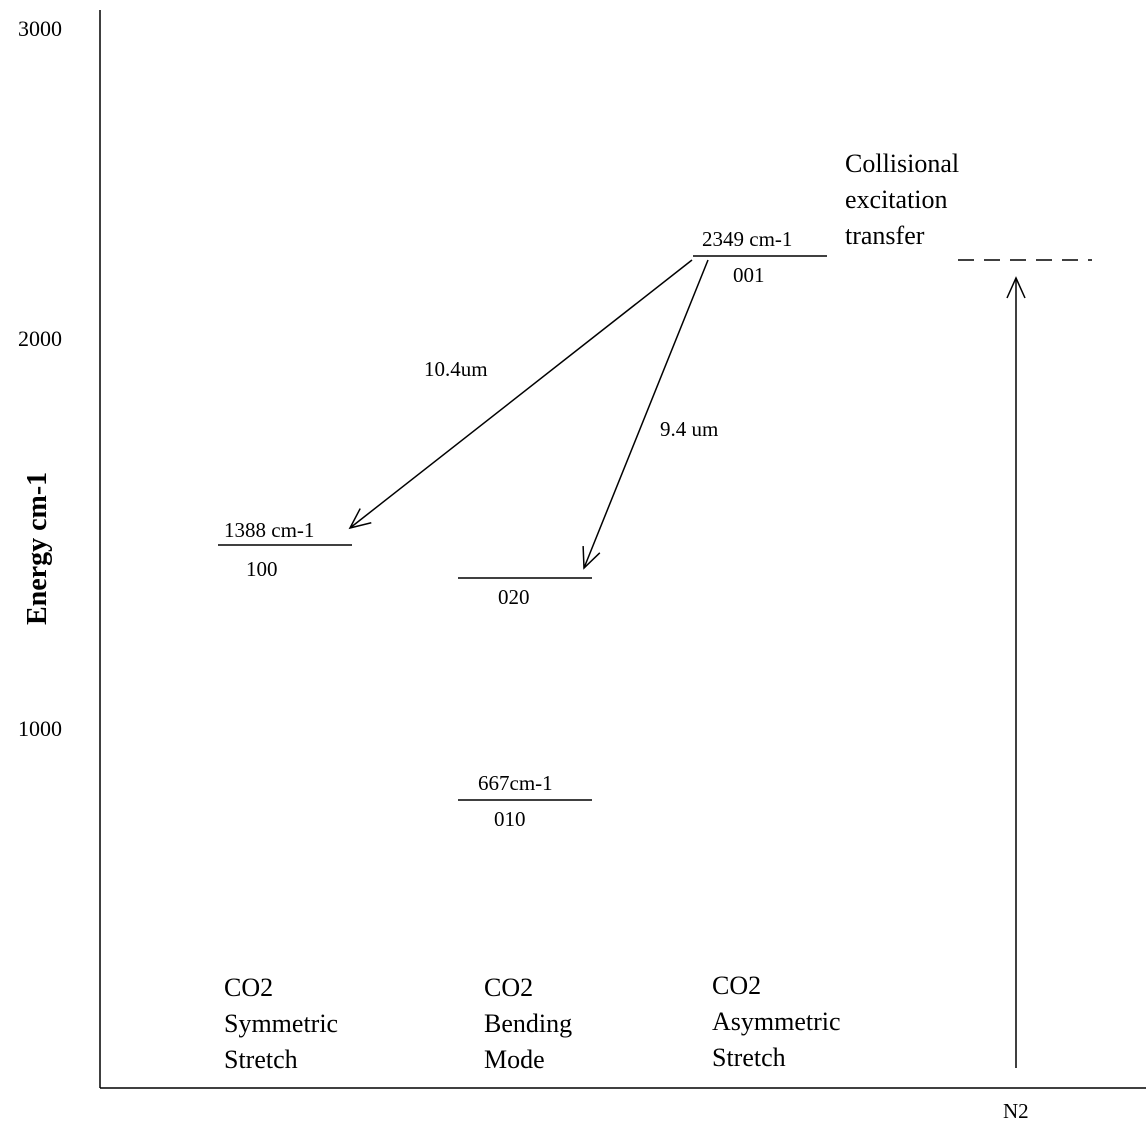  Describe the element at coordinates (514, 1059) in the screenshot. I see `mode-bending-line3: Mode` at that location.